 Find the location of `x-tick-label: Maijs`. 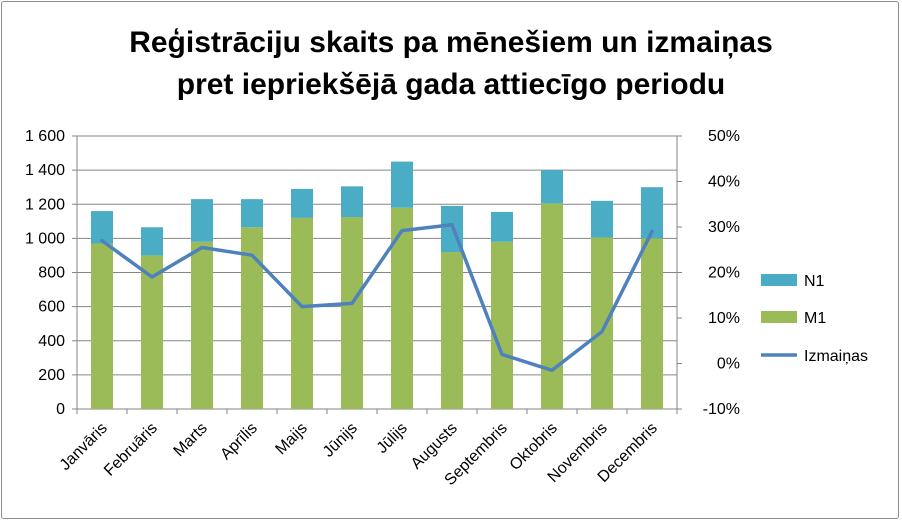

x-tick-label: Maijs is located at coordinates (291, 439).